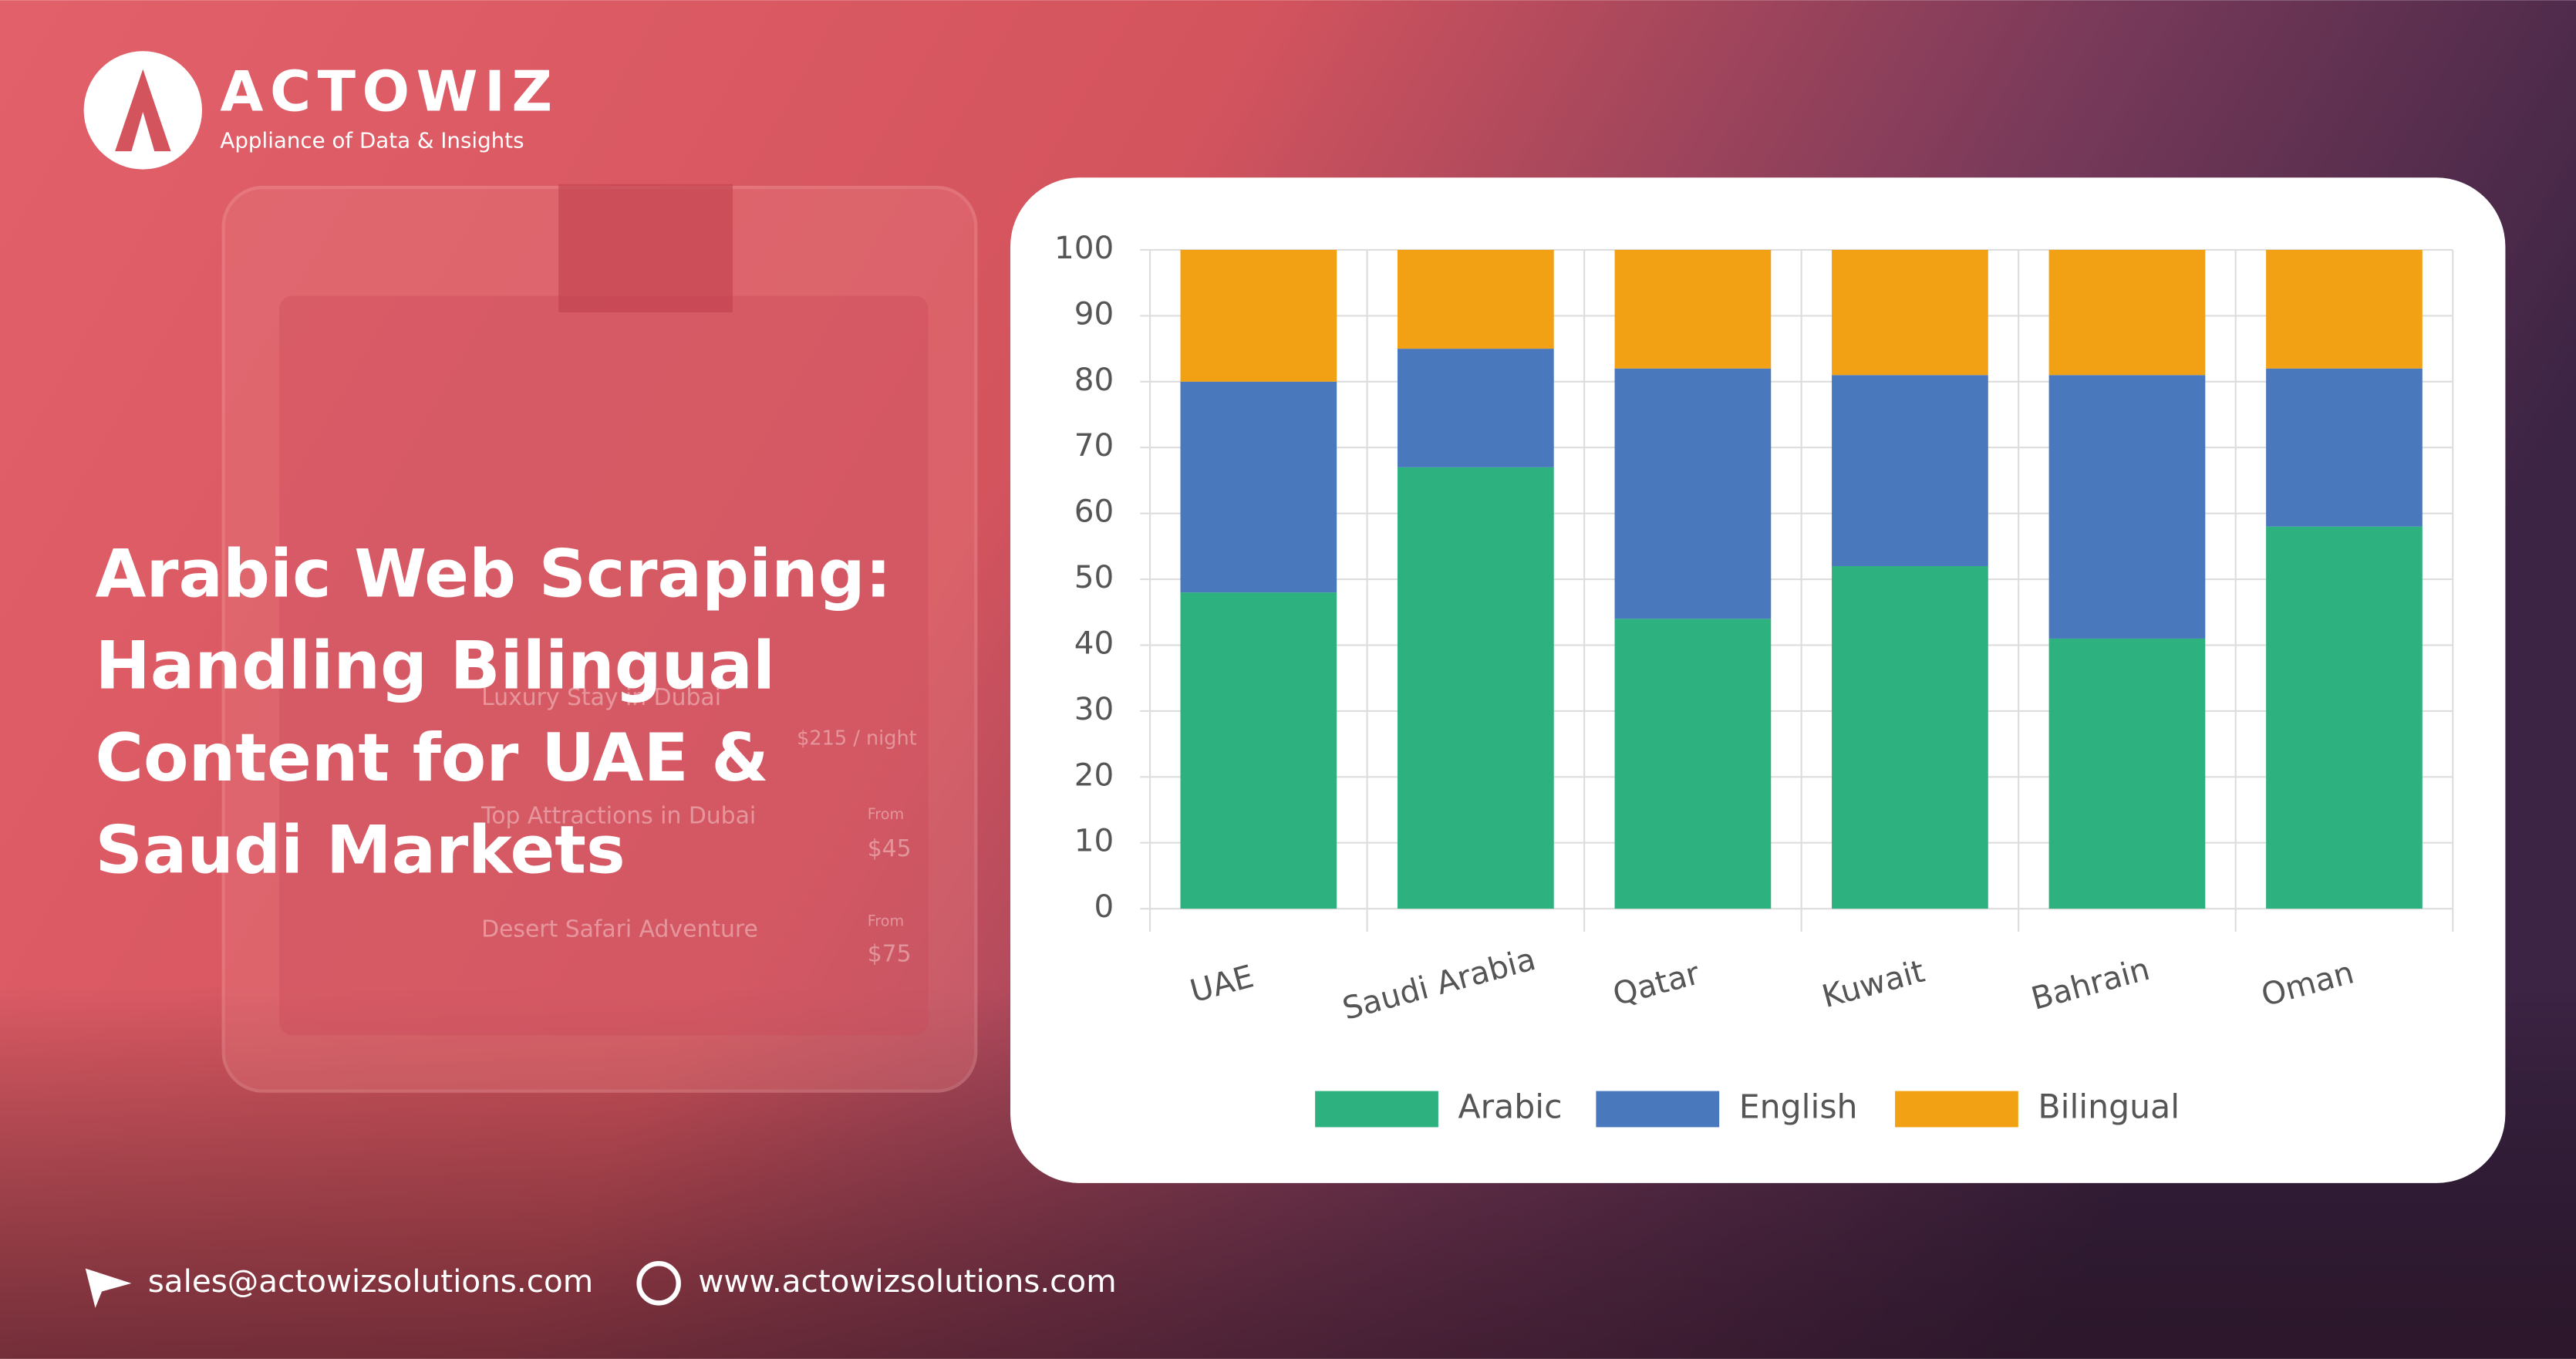  What do you see at coordinates (1798, 1107) in the screenshot?
I see `legend-label: English` at bounding box center [1798, 1107].